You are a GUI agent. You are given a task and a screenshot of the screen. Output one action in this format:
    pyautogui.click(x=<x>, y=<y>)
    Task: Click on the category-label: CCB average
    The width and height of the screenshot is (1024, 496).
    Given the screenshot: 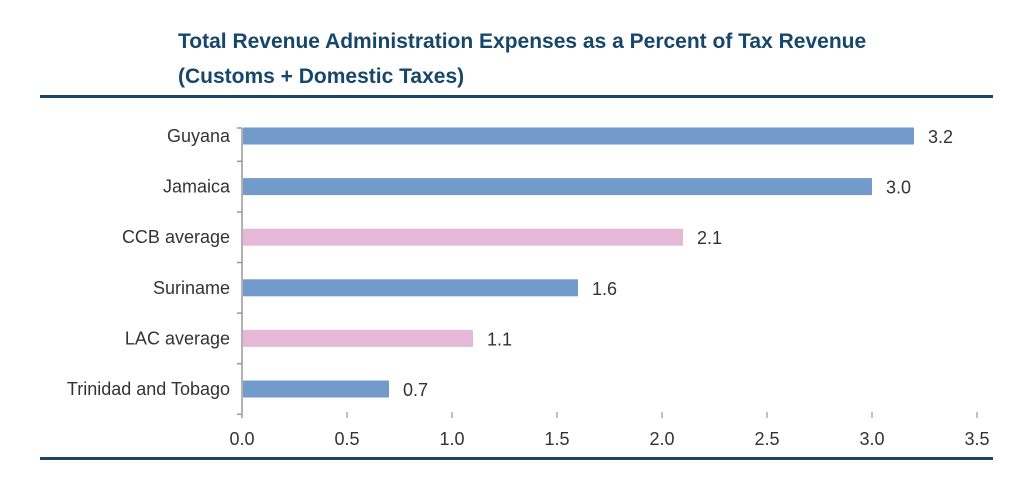 What is the action you would take?
    pyautogui.click(x=176, y=237)
    